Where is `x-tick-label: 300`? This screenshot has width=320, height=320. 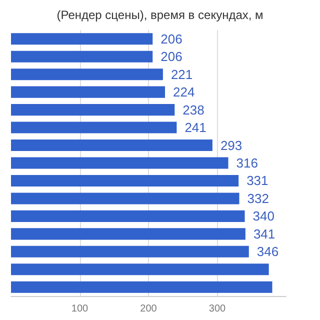
x-tick-label: 300 is located at coordinates (217, 309).